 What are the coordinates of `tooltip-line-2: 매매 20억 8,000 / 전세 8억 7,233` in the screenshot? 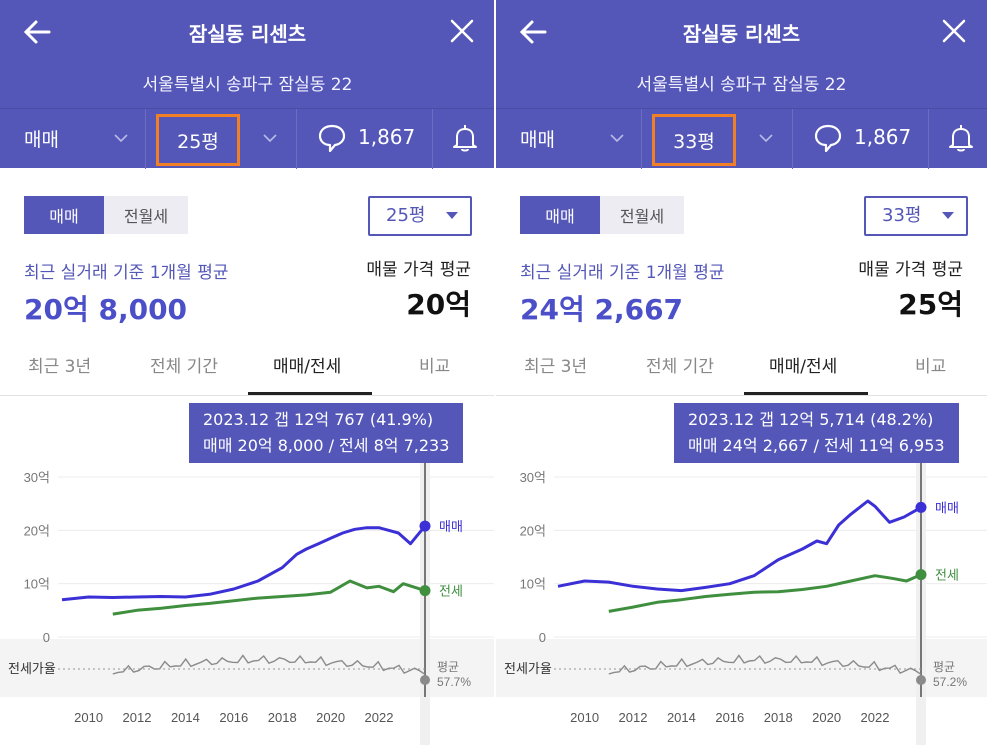 It's located at (326, 445).